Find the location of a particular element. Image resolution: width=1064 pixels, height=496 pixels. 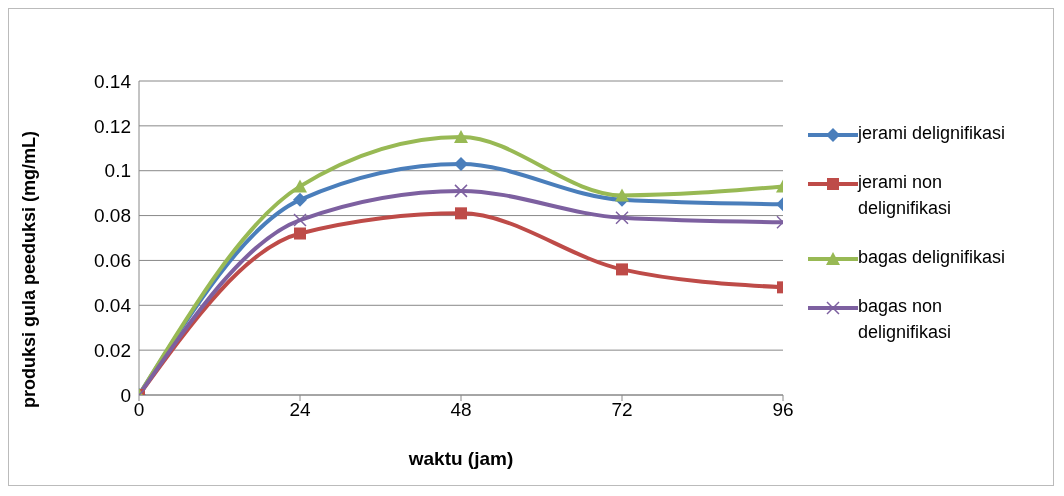

y-tick-label: 0.04 is located at coordinates (113, 306).